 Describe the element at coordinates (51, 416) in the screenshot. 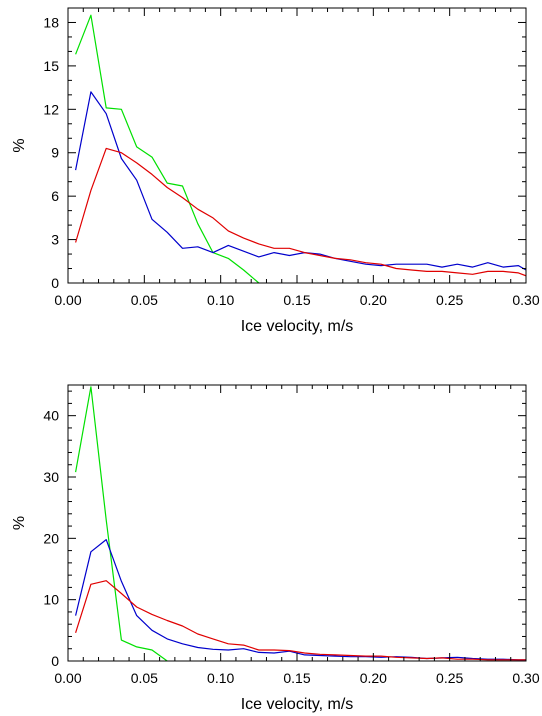

I see `y-tick-label: 40` at that location.